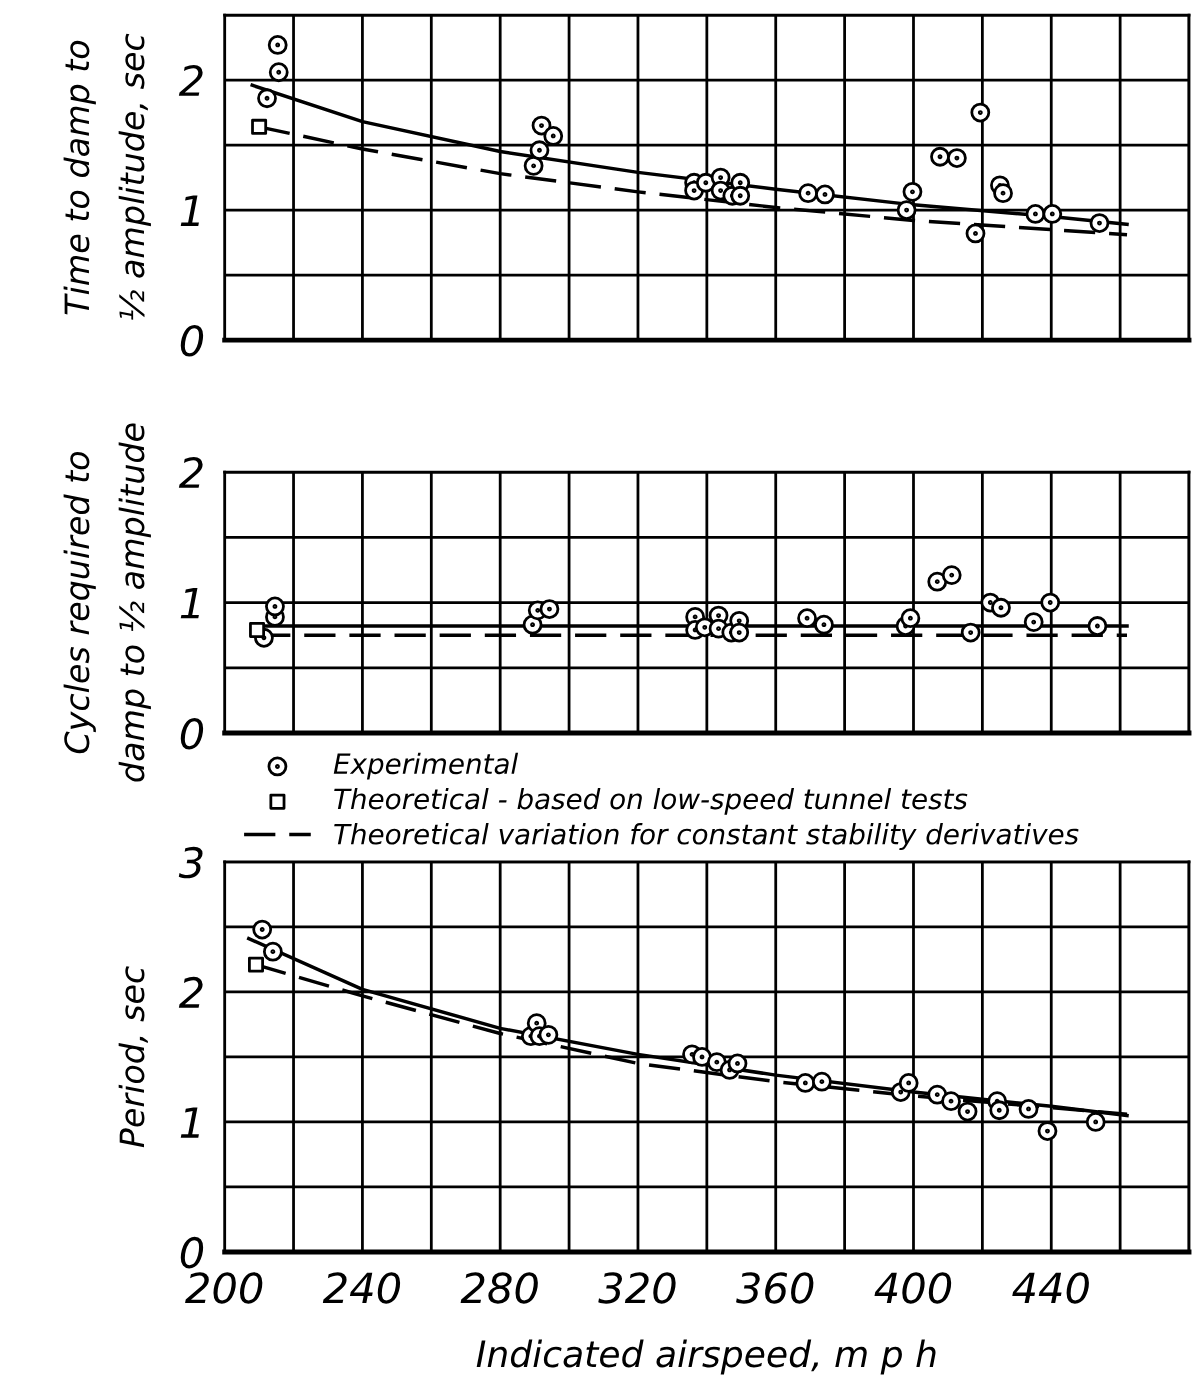 Image resolution: width=1195 pixels, height=1392 pixels. I want to click on x-tick-label: 240, so click(361, 1288).